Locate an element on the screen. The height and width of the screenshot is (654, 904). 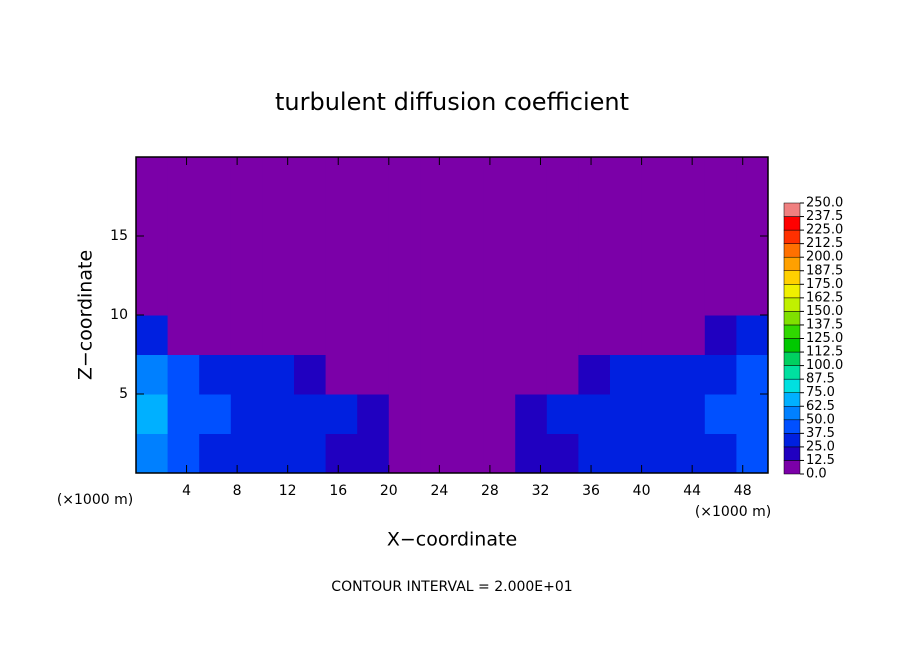
colorbar-label: 37.5 is located at coordinates (820, 433).